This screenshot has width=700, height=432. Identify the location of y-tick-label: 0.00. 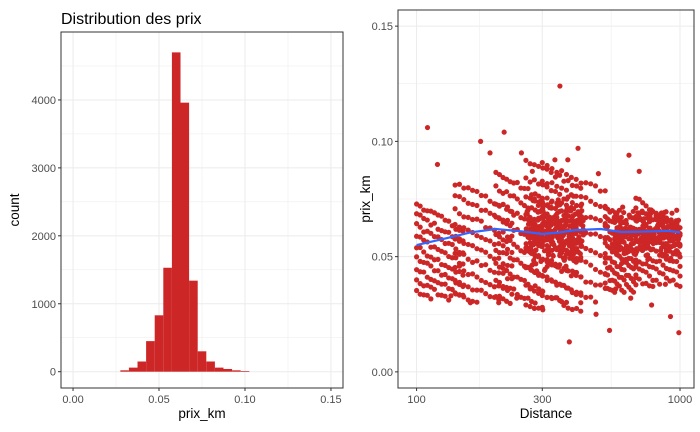
(382, 373).